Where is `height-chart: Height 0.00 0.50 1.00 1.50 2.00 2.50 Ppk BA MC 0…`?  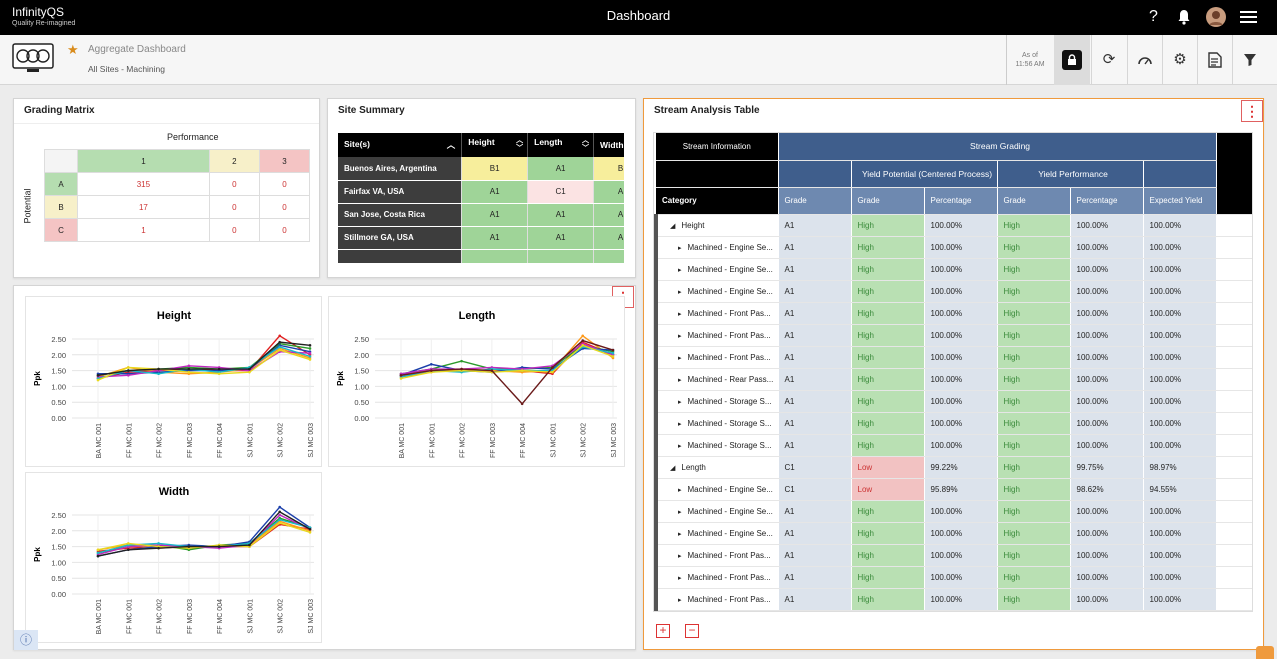
height-chart: Height 0.00 0.50 1.00 1.50 2.00 2.50 Ppk BA MC 0… is located at coordinates (173, 381).